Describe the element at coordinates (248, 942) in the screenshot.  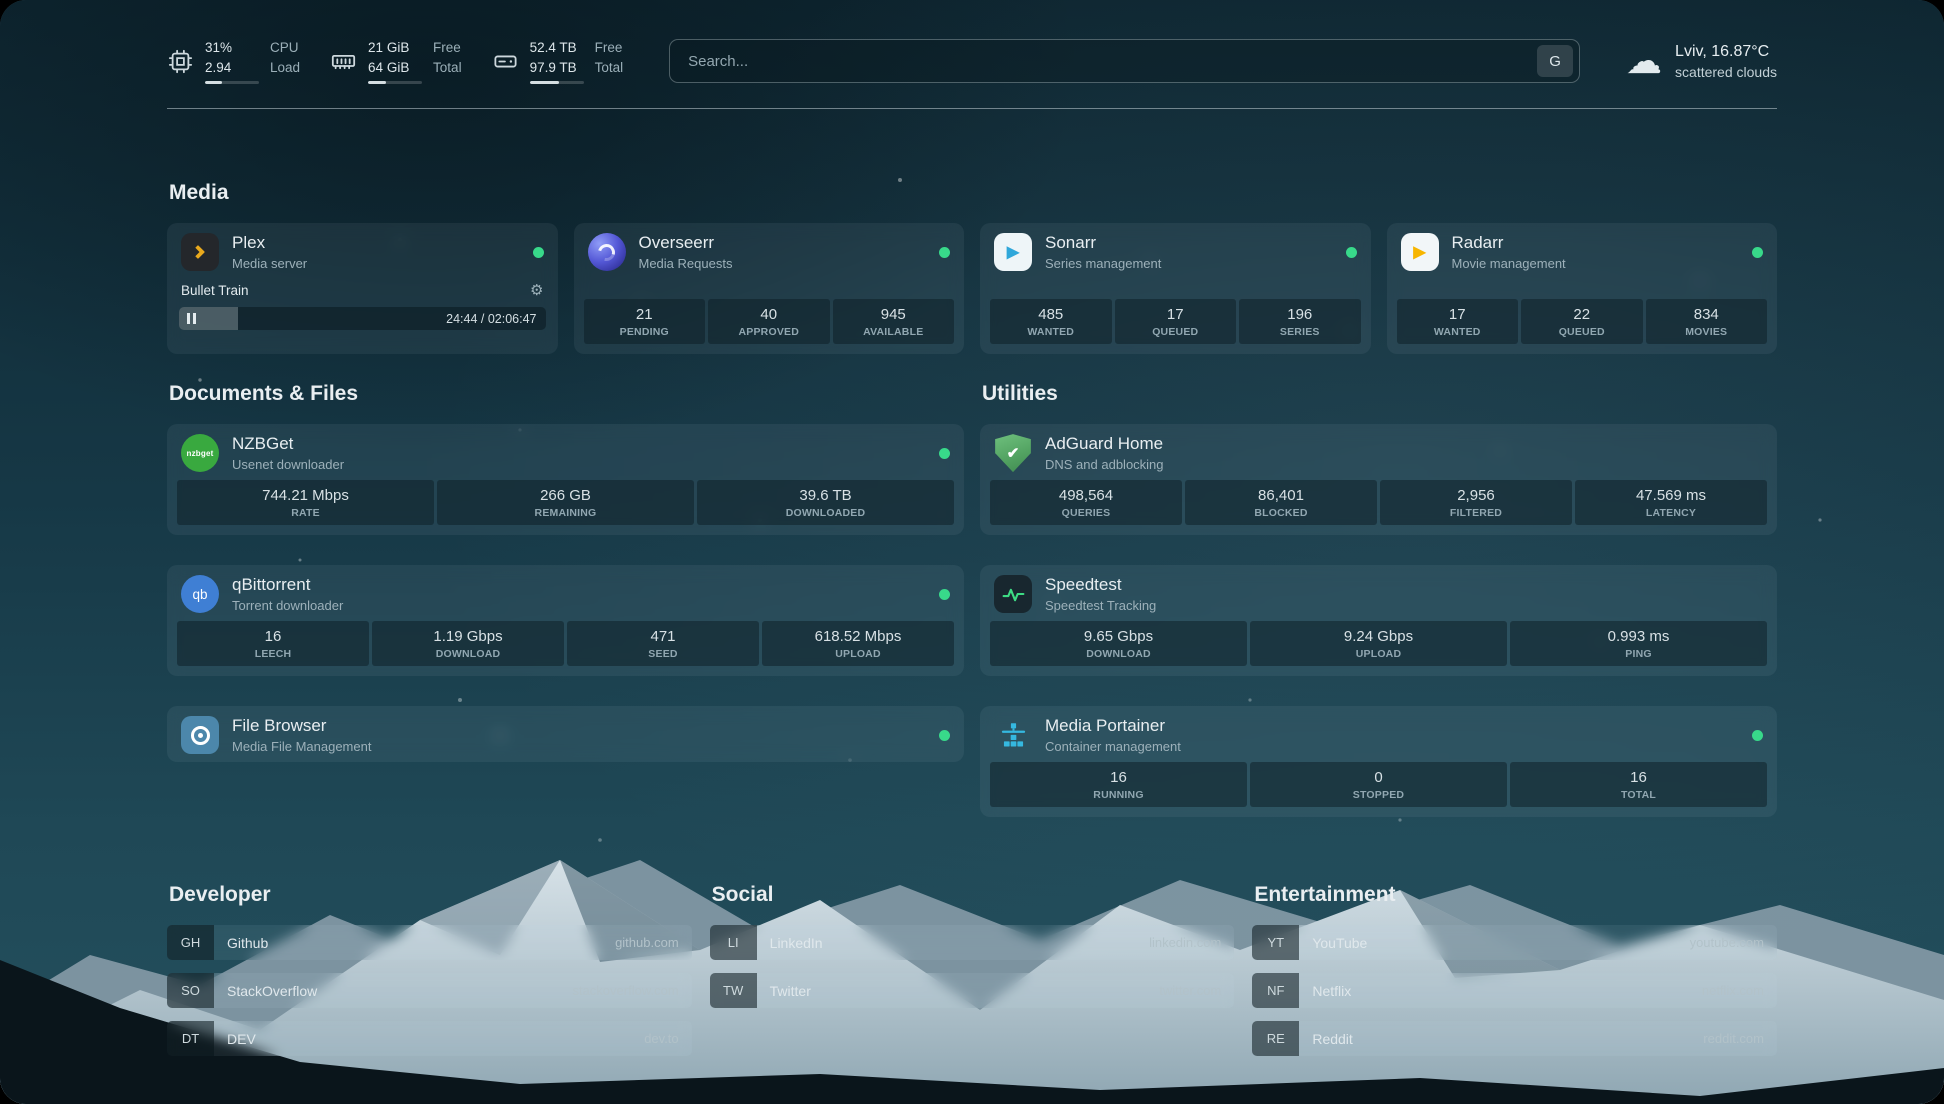
I see `bookmark-label: Github` at that location.